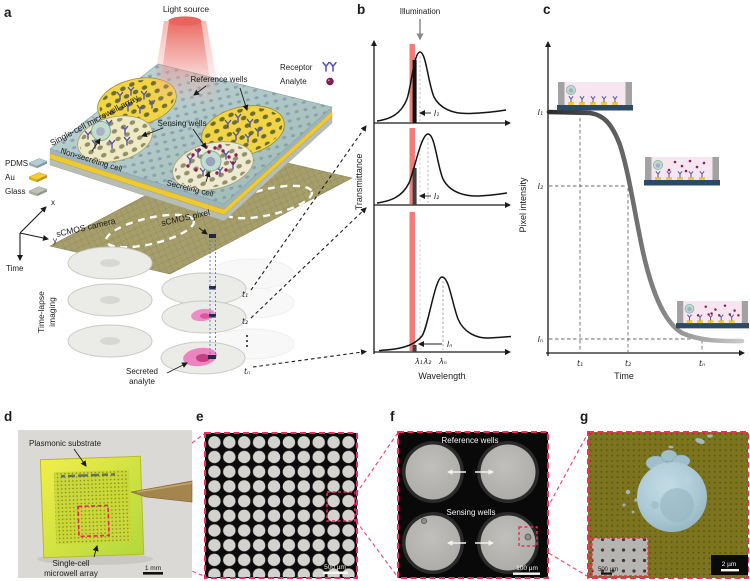 The image size is (750, 581). What do you see at coordinates (277, 494) in the screenshot?
I see `panel-e: e 500 µm` at bounding box center [277, 494].